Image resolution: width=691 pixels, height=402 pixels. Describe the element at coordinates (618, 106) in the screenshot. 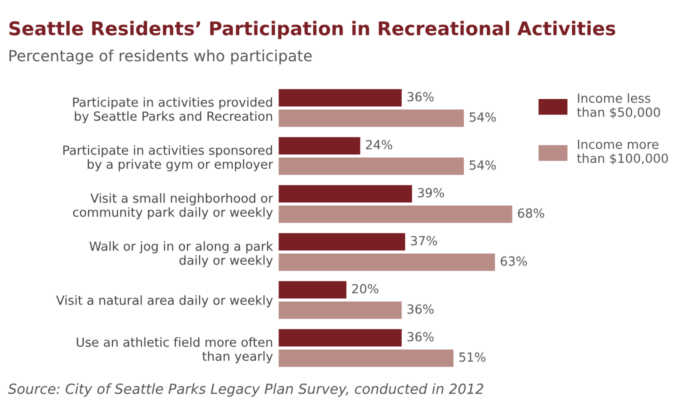

I see `legend-label: Income less than $50,000` at that location.